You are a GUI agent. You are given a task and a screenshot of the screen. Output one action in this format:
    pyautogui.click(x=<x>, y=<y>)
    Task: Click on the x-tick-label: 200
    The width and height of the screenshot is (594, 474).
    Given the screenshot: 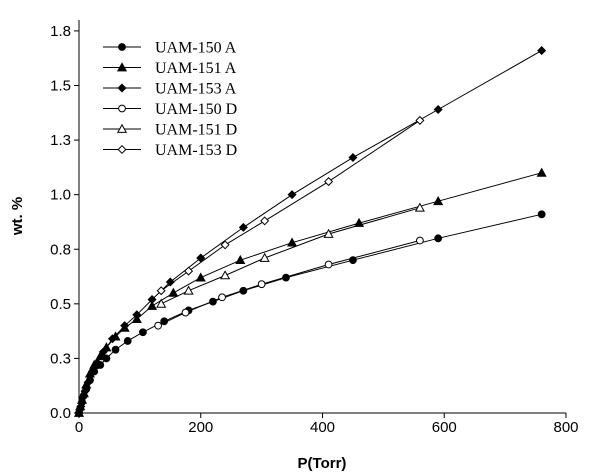 What is the action you would take?
    pyautogui.click(x=200, y=427)
    